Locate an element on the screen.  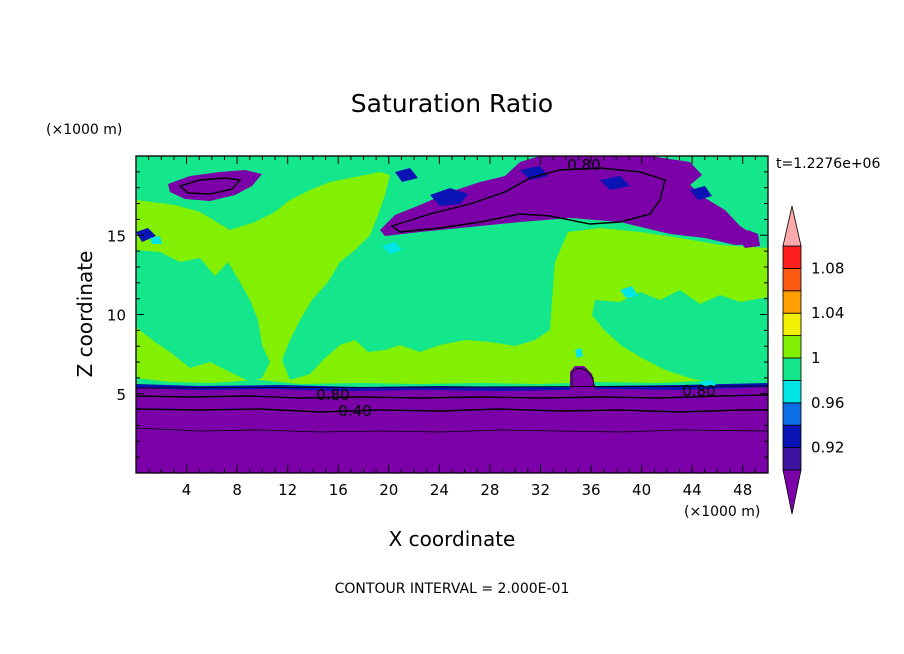
colorbar-label: 1.04 is located at coordinates (827, 313).